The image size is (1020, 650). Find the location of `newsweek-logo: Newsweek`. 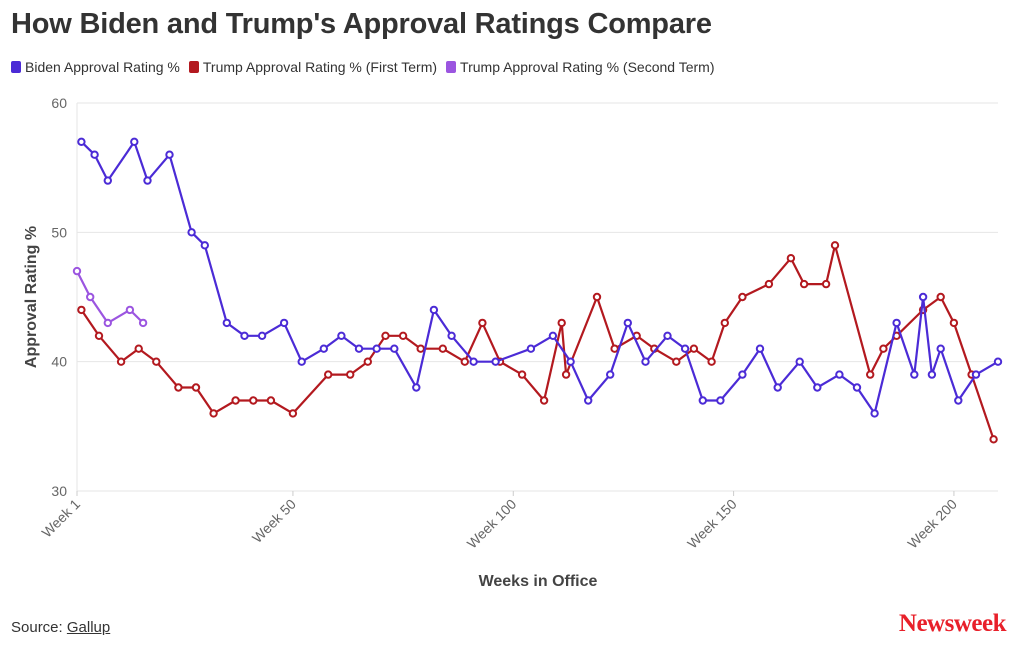

newsweek-logo: Newsweek is located at coordinates (952, 623).